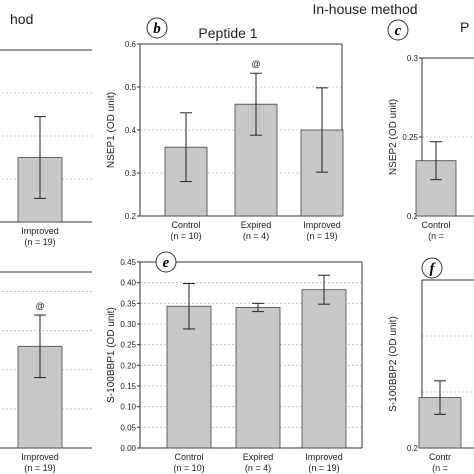 The width and height of the screenshot is (474, 474). What do you see at coordinates (227, 33) in the screenshot?
I see `panel-title: Peptide 1` at bounding box center [227, 33].